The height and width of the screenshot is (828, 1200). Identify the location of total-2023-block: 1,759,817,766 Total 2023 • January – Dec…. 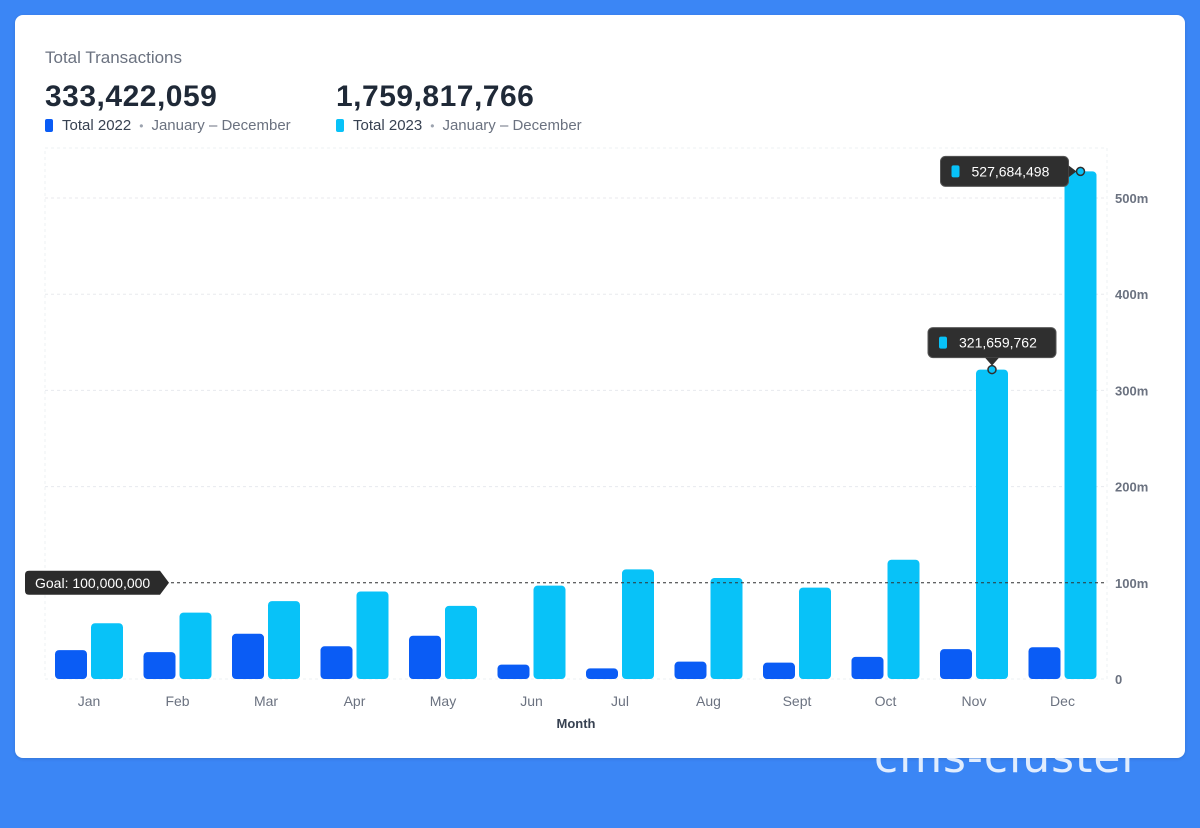
(459, 106).